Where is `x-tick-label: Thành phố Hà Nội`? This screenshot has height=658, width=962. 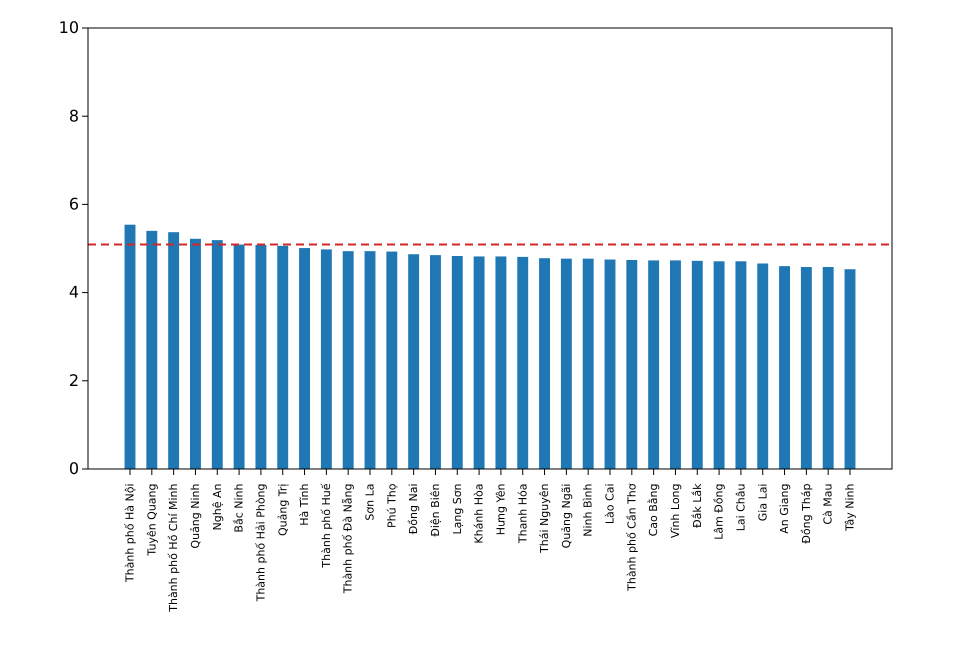
x-tick-label: Thành phố Hà Nội is located at coordinates (130, 534).